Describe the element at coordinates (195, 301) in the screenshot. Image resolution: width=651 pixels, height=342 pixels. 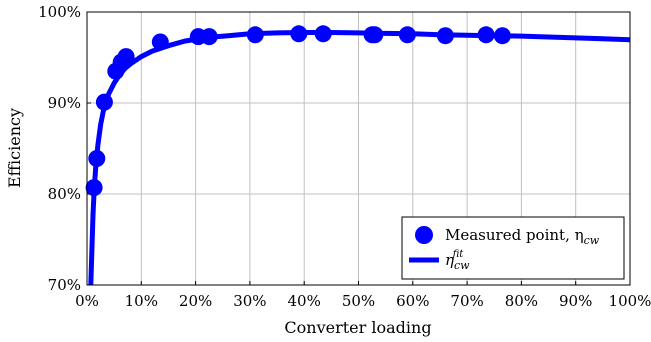
I see `x-tick-label: 20%` at that location.